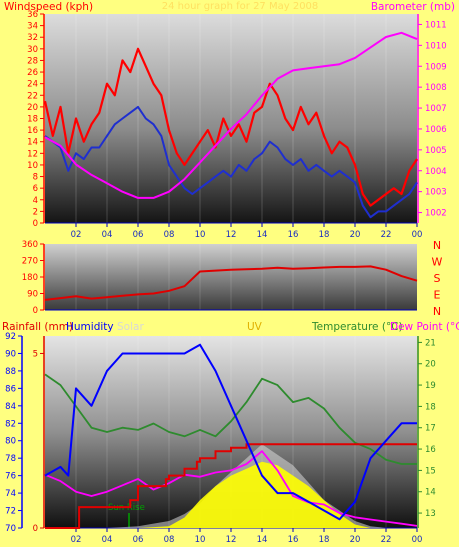 The width and height of the screenshot is (459, 547). Describe the element at coordinates (10, 389) in the screenshot. I see `humidity-tick-label: 86` at that location.